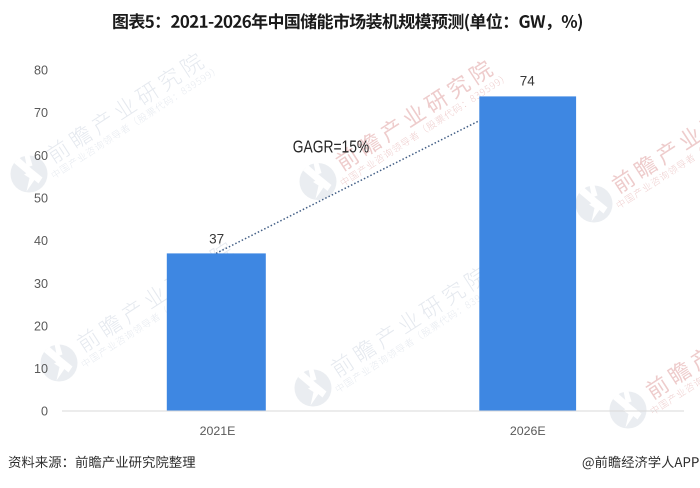 The height and width of the screenshot is (488, 700). Describe the element at coordinates (528, 431) in the screenshot. I see `svg-text: 2026E` at that location.